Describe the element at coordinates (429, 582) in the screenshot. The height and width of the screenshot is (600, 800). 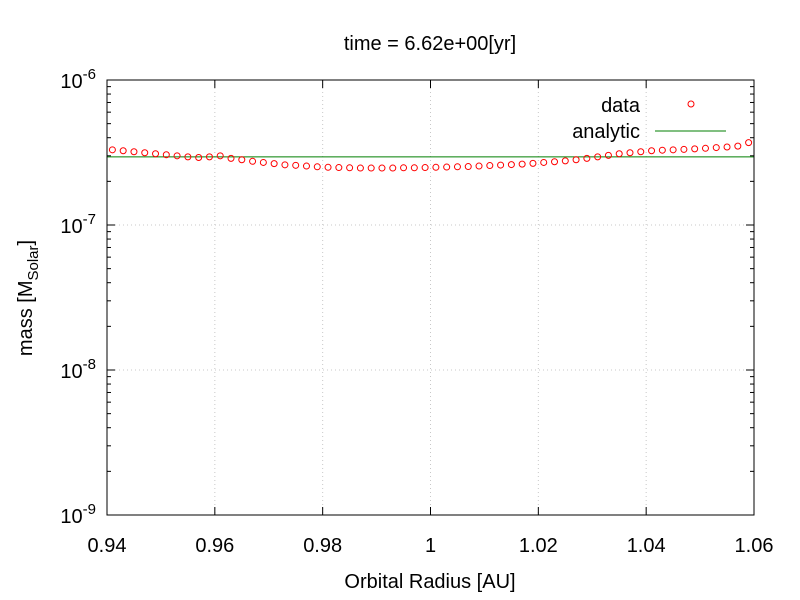
I see `x-axis-label: Orbital Radius [AU]` at that location.